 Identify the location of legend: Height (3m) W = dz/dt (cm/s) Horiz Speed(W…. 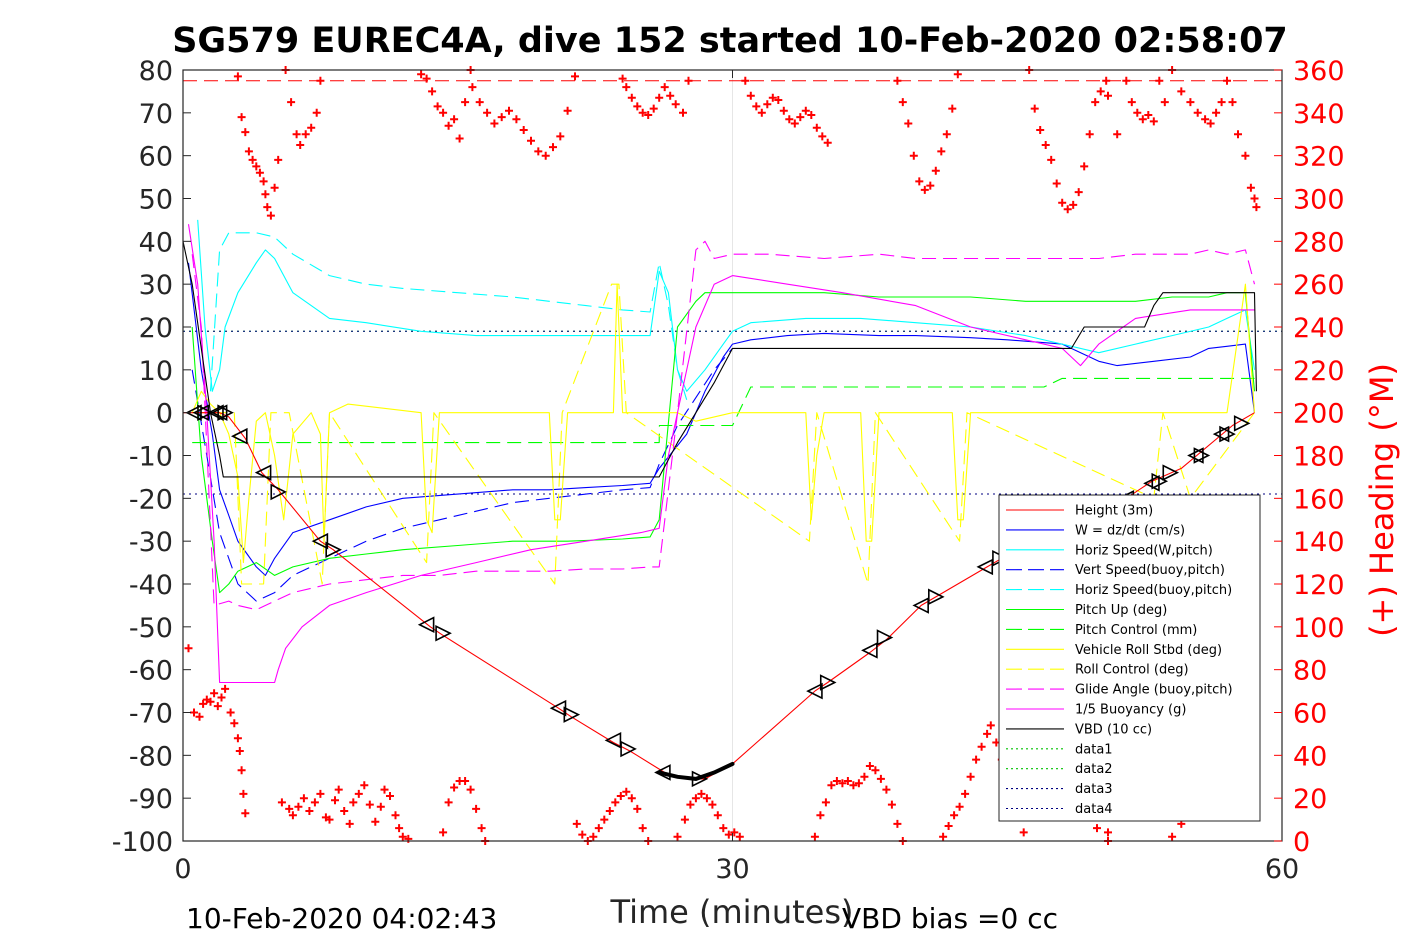
(1129, 658).